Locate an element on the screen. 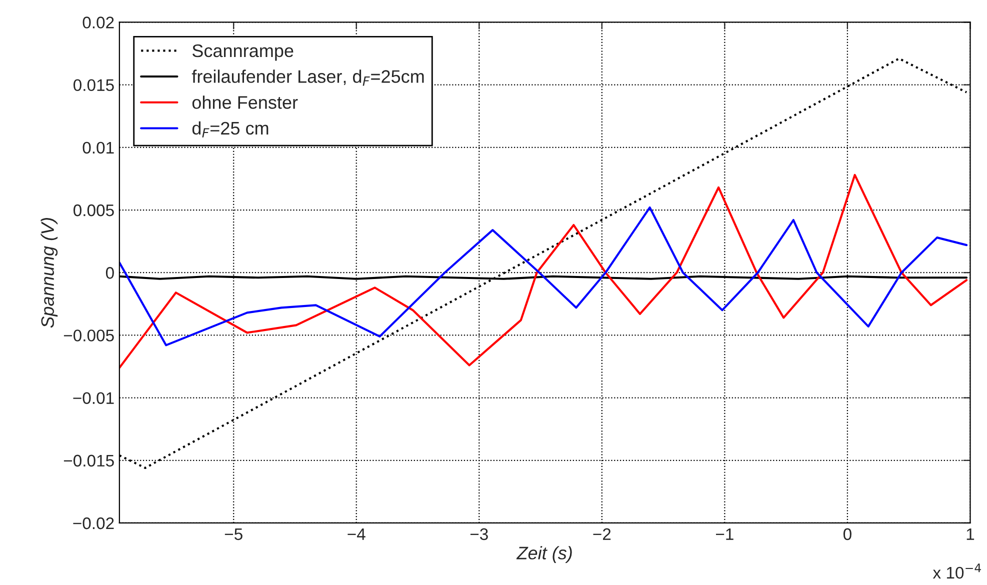  x-tick-label: −1 is located at coordinates (725, 534).